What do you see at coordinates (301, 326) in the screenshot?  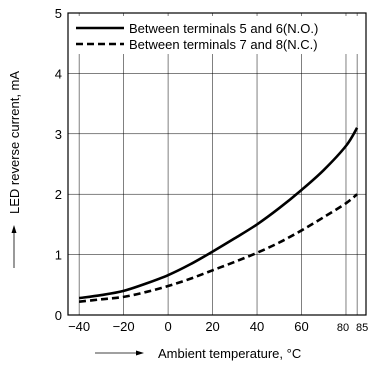 I see `x-tick-label: 60` at bounding box center [301, 326].